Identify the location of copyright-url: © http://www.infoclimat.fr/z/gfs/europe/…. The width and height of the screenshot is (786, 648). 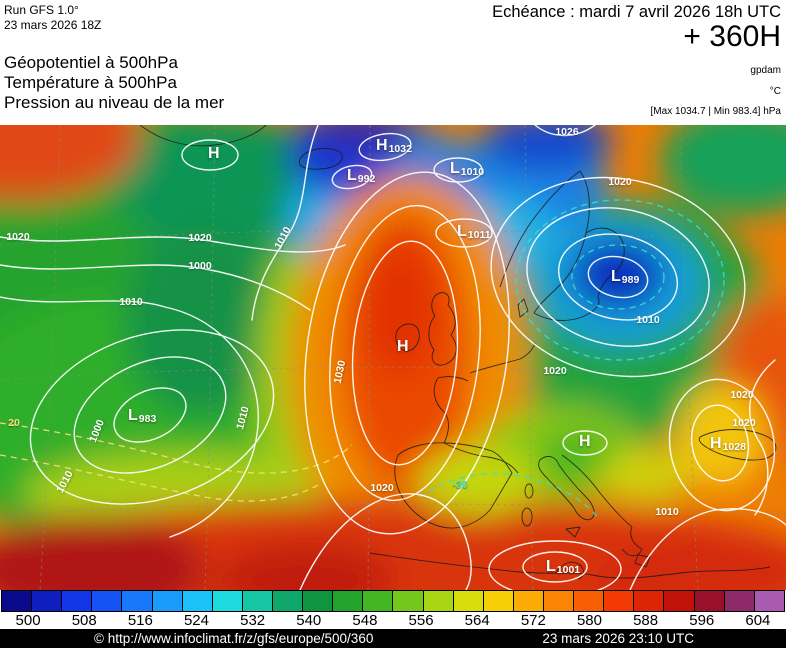
(234, 638).